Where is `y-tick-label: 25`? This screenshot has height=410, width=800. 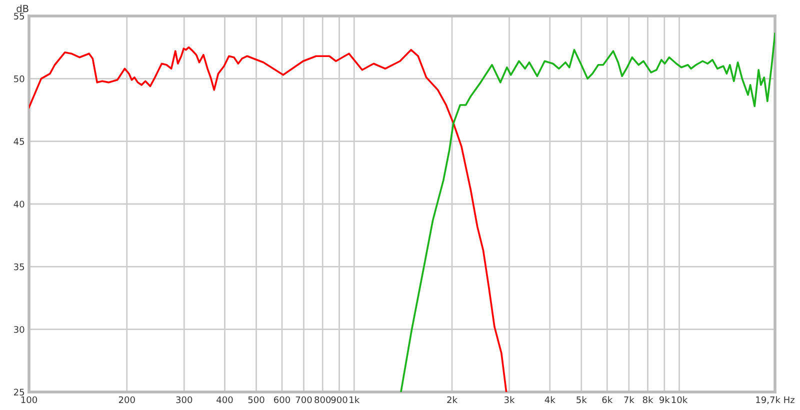
y-tick-label: 25 is located at coordinates (19, 392).